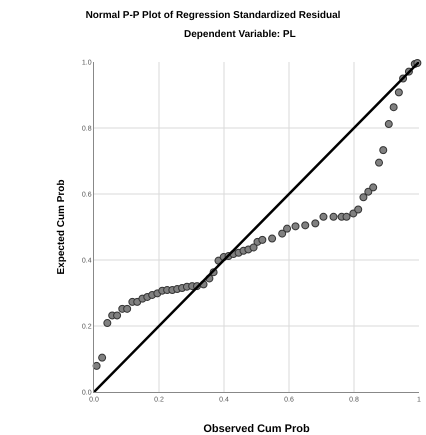  What do you see at coordinates (61, 227) in the screenshot?
I see `y-axis-title: Expected Cum Prob` at bounding box center [61, 227].